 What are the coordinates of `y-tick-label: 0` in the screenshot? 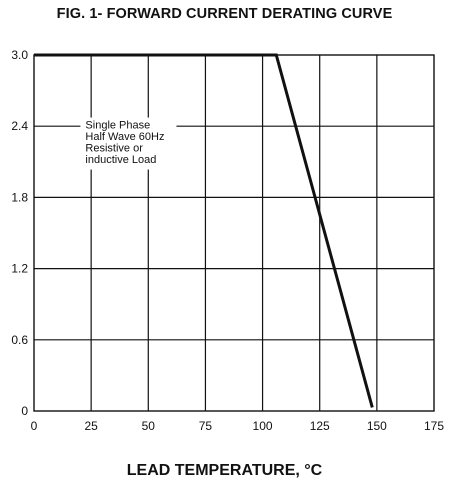 It's located at (24, 411).